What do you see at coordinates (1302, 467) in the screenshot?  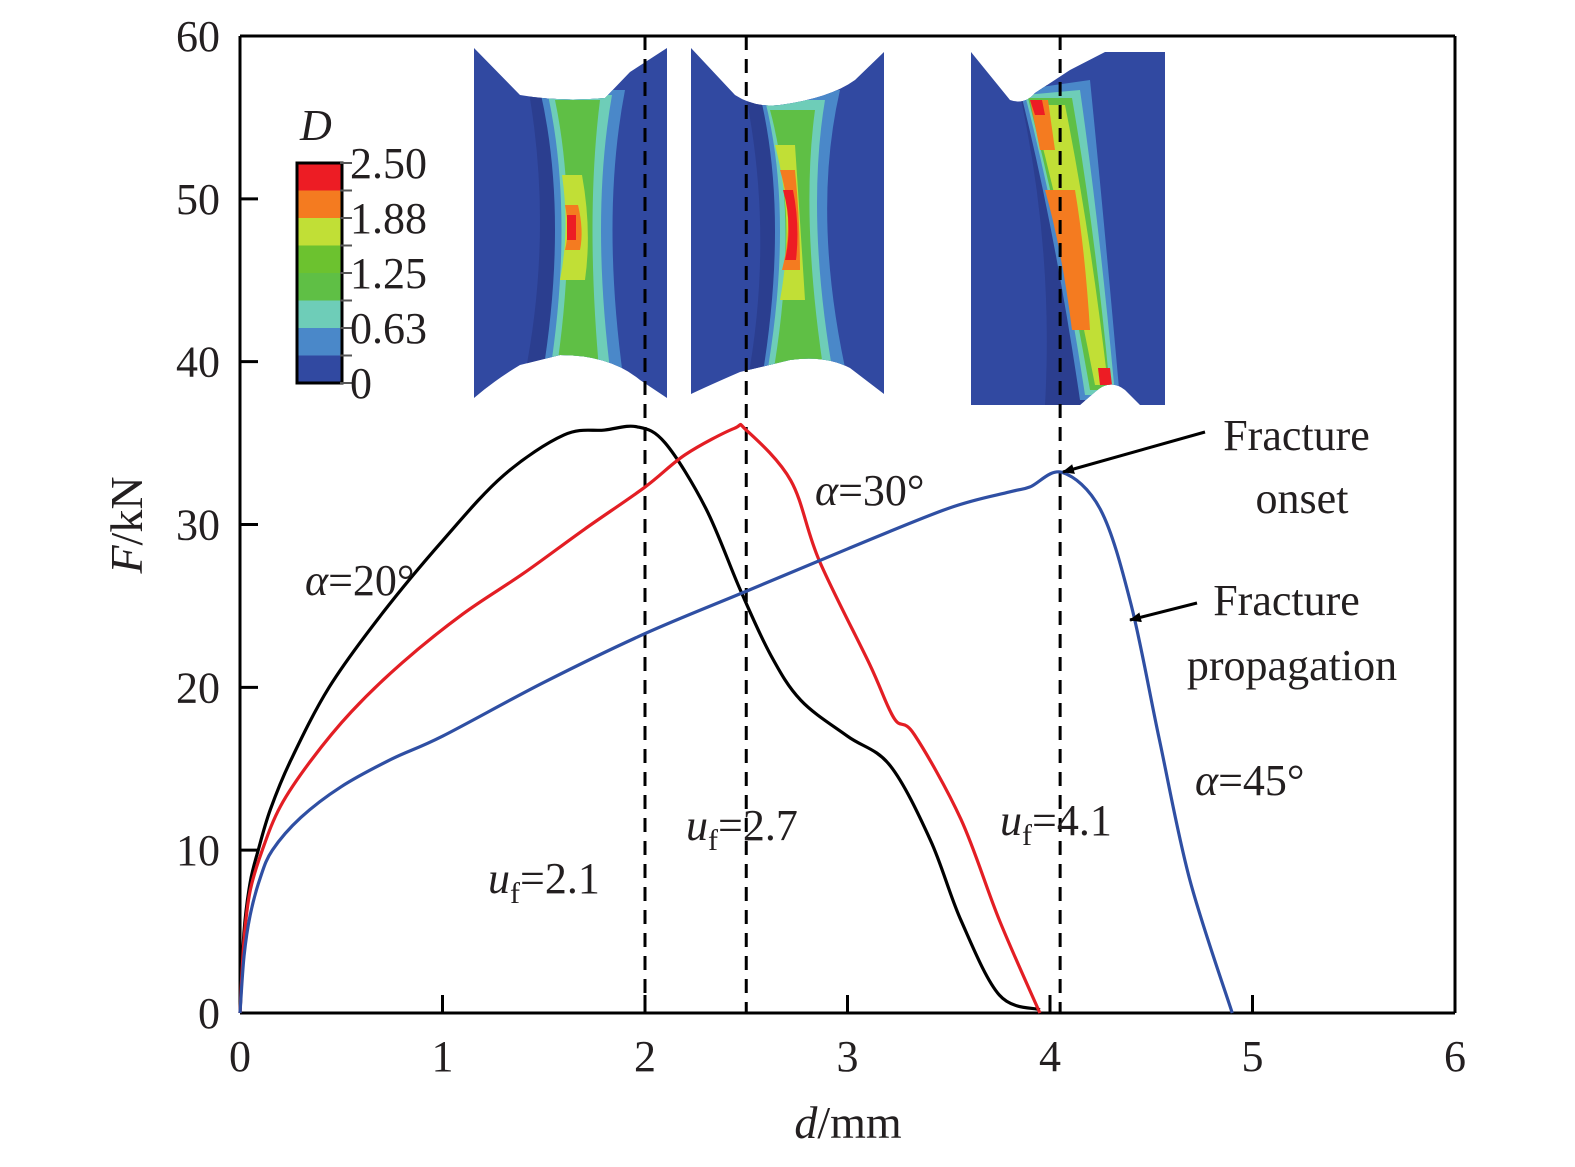 I see `fracture-onset-label: Fracture onset` at bounding box center [1302, 467].